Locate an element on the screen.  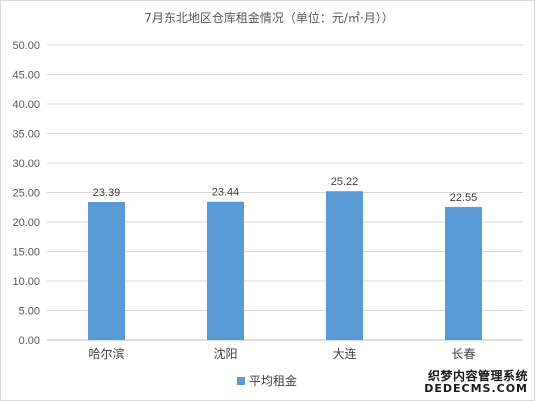
y-tick-label: 25.00 is located at coordinates (26, 194).